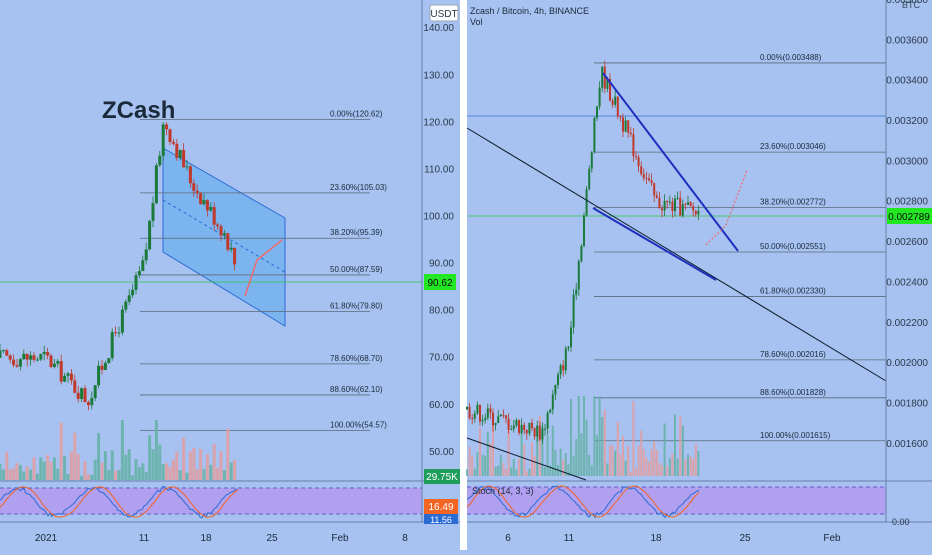 This screenshot has height=555, width=932. Describe the element at coordinates (911, 5) in the screenshot. I see `currency-badge-right: BTC` at that location.